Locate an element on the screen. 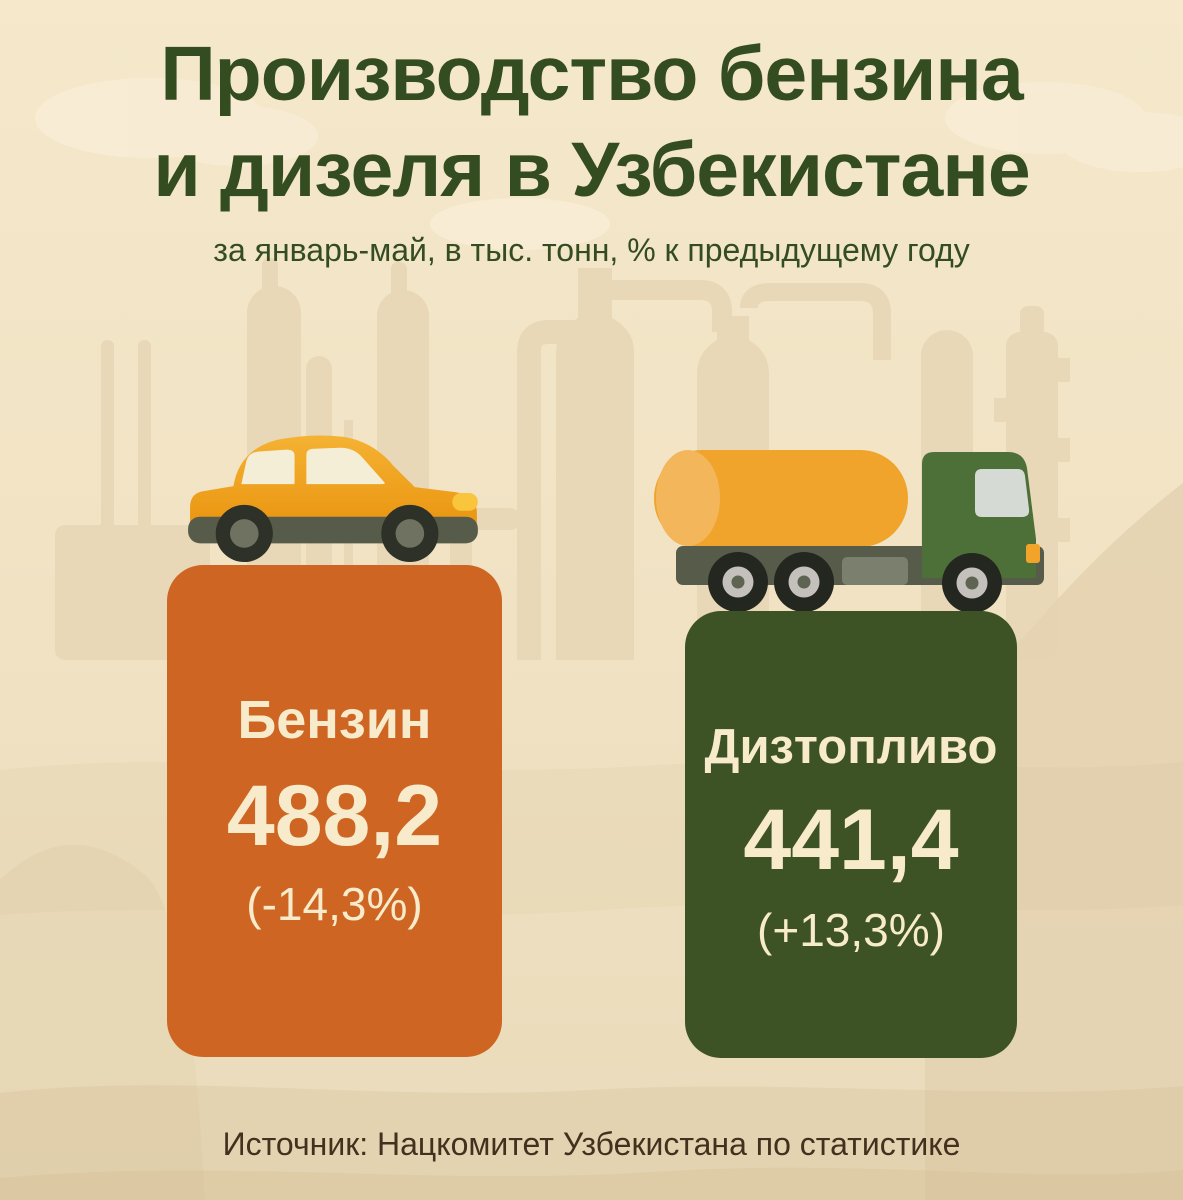  cloud-shapes is located at coordinates (609, 164).